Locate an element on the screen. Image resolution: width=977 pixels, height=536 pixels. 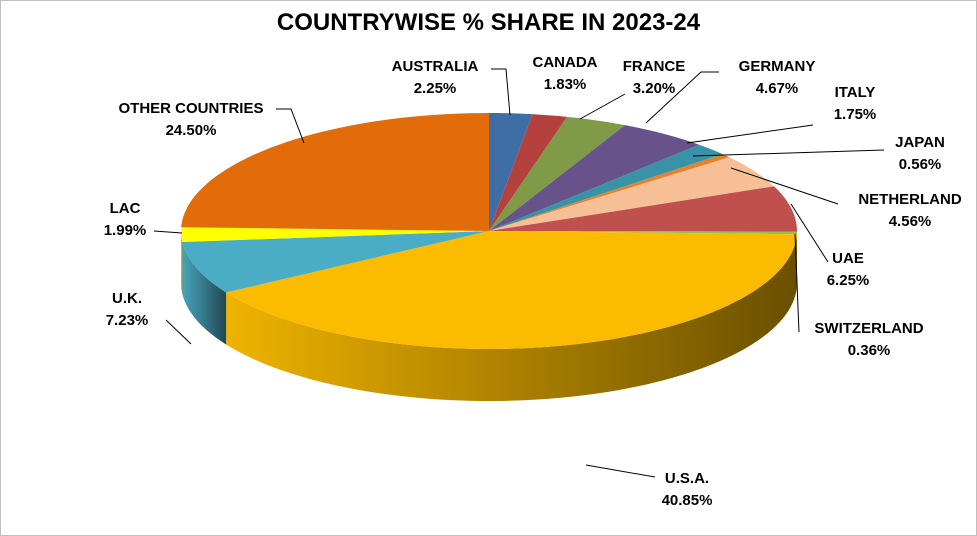
slice-canada is located at coordinates (528, 172).